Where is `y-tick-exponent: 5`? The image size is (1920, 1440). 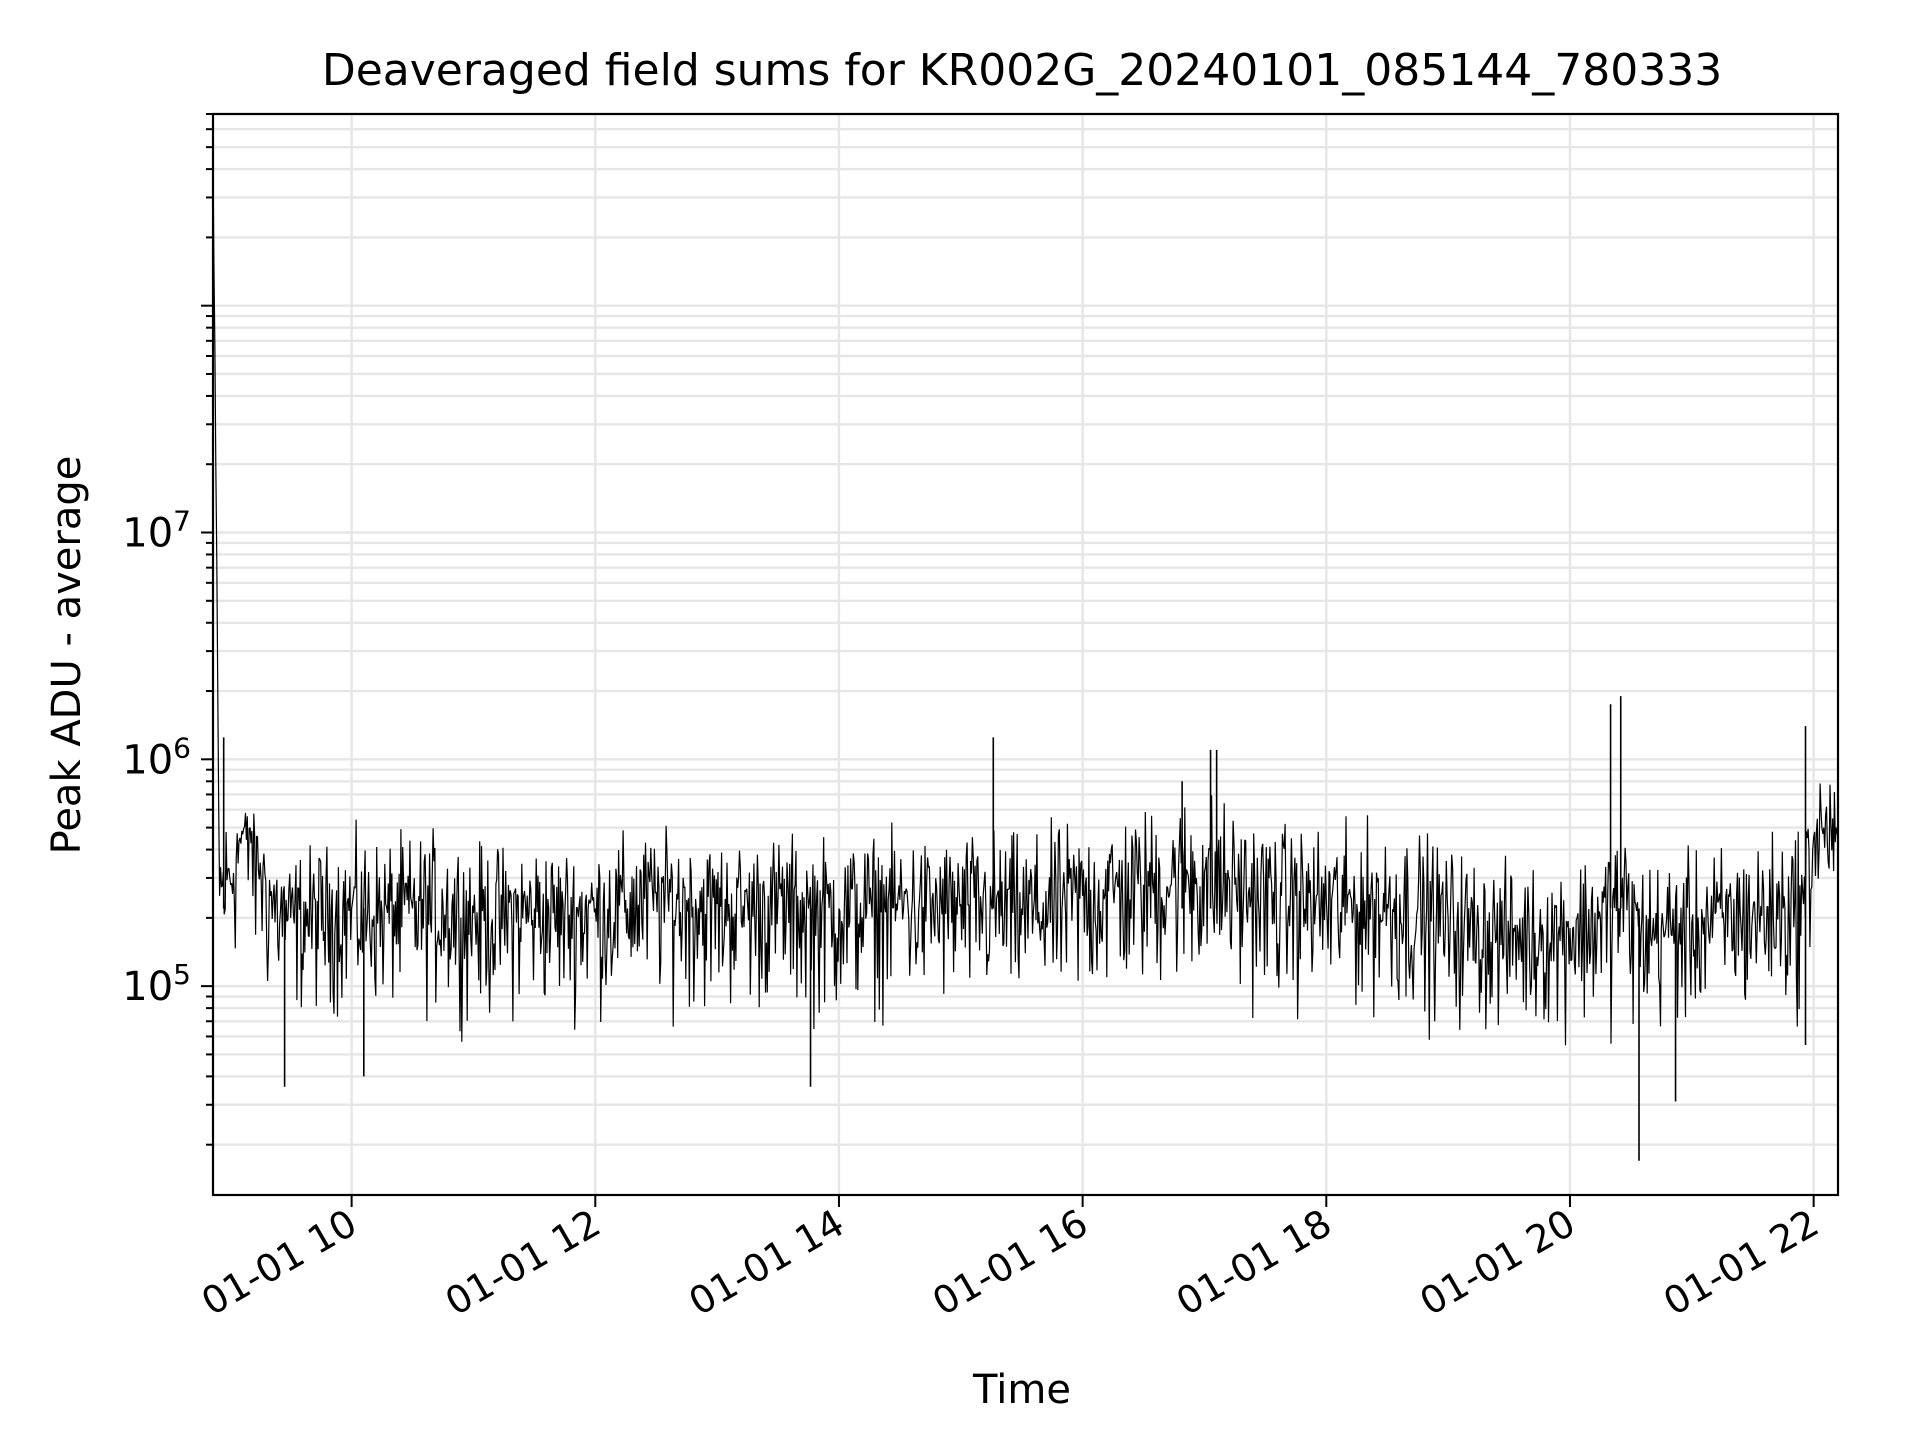 y-tick-exponent: 5 is located at coordinates (182, 974).